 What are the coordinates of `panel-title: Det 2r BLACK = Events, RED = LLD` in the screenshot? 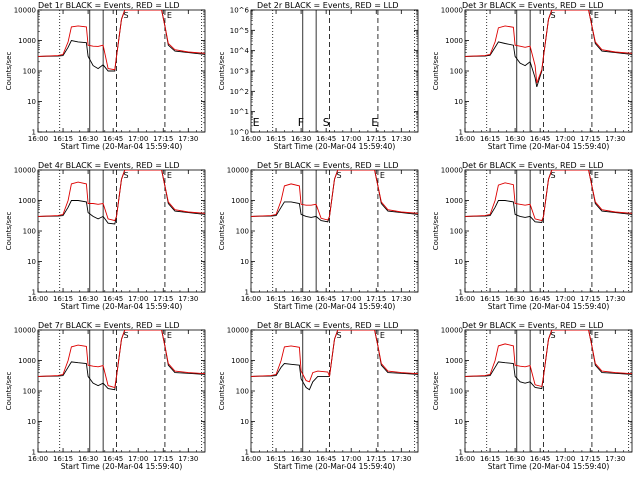 It's located at (328, 5).